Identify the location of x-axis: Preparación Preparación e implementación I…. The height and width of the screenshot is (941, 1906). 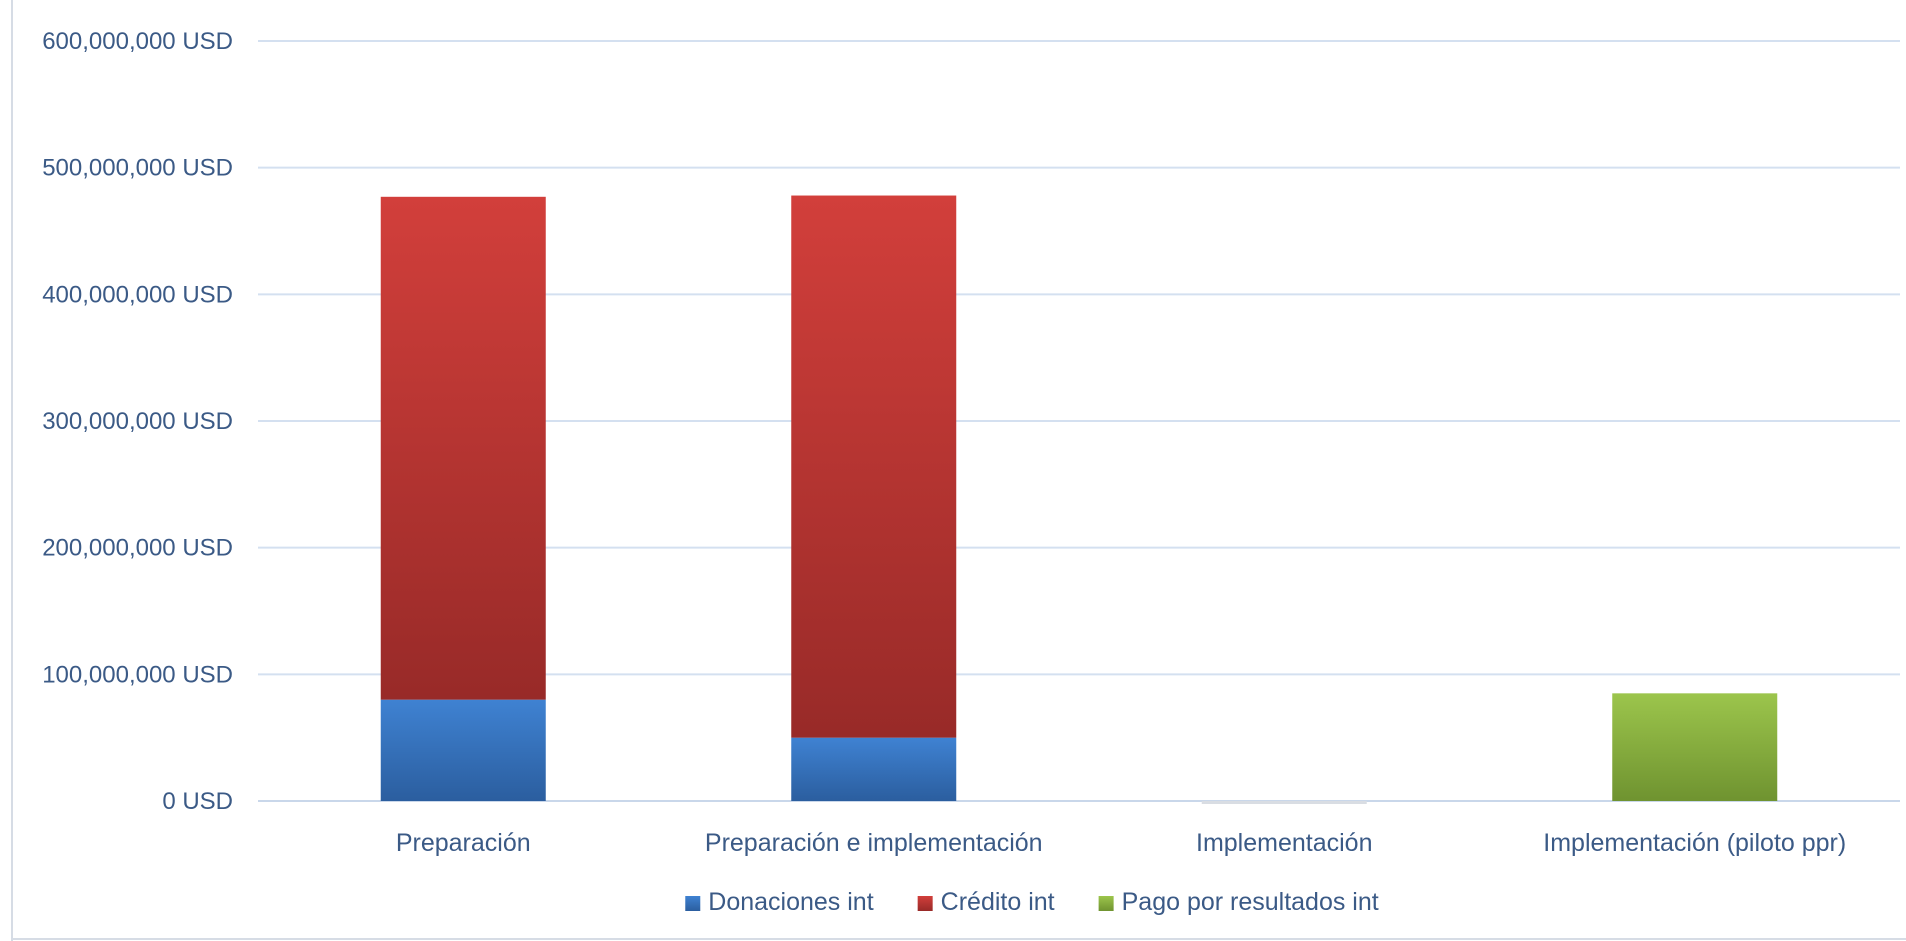
(1121, 843).